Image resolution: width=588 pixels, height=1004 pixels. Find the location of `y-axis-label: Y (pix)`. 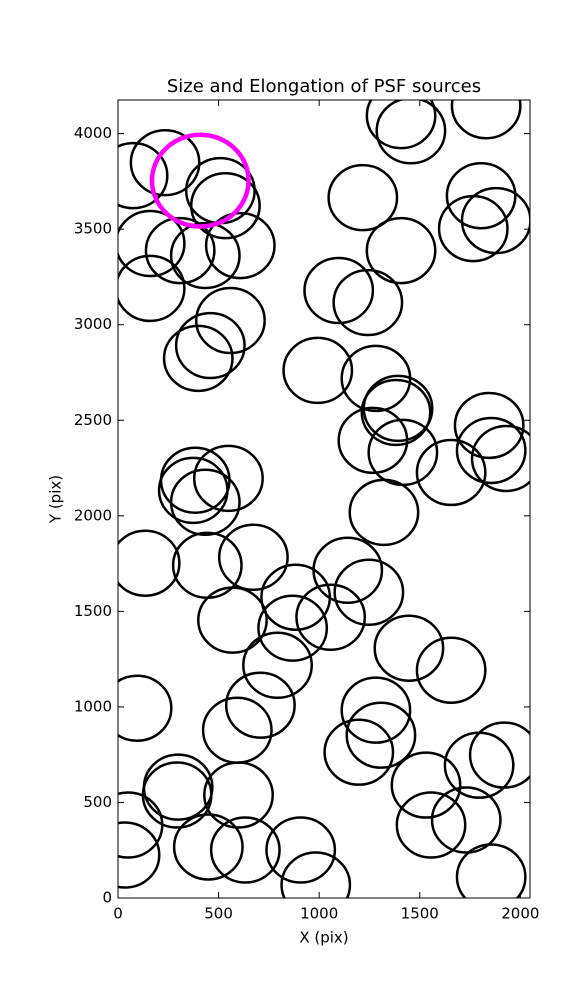

y-axis-label: Y (pix) is located at coordinates (56, 499).